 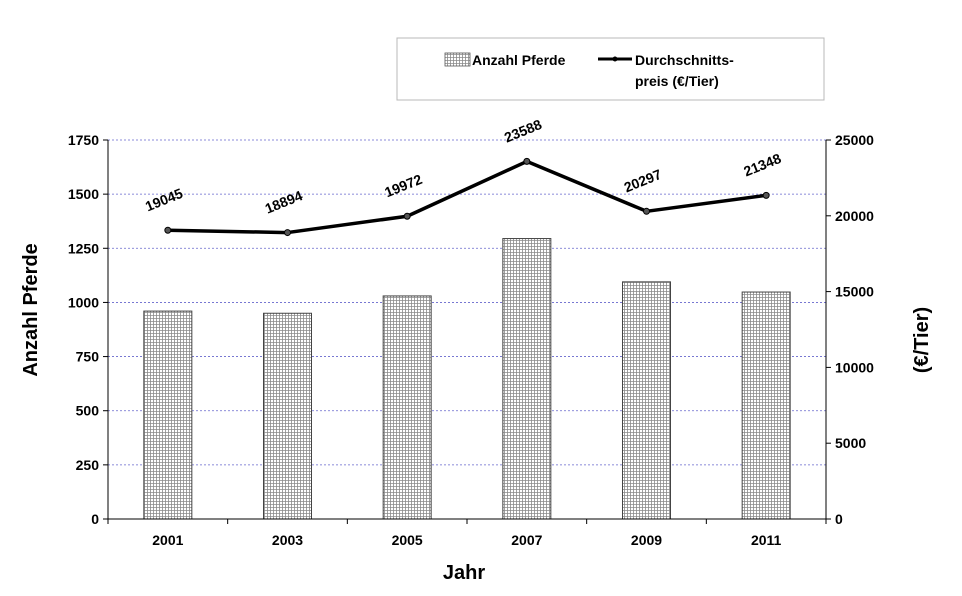 What do you see at coordinates (523, 130) in the screenshot?
I see `data-label: 23588` at bounding box center [523, 130].